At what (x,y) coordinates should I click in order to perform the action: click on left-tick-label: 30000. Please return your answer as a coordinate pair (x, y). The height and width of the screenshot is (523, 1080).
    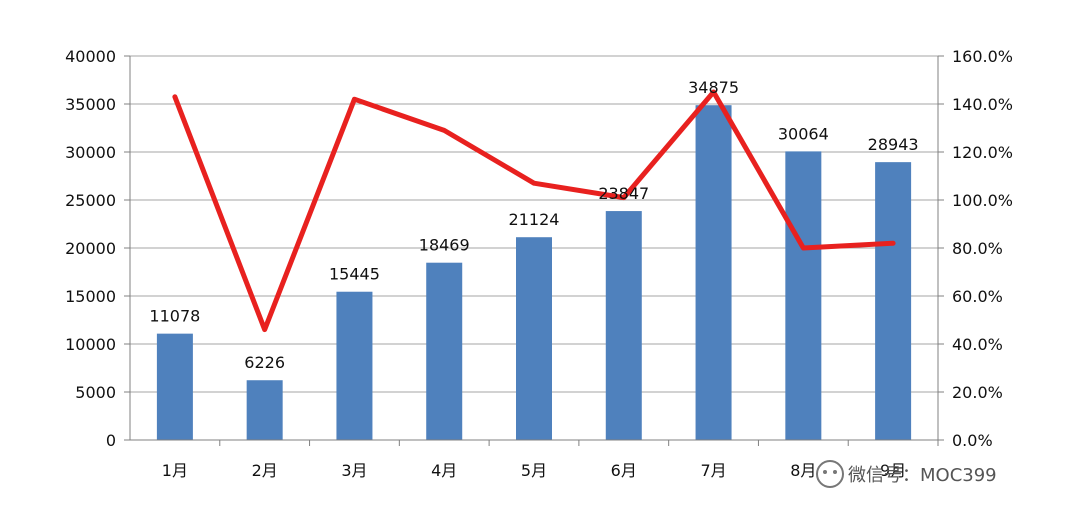
    Looking at the image, I should click on (90, 152).